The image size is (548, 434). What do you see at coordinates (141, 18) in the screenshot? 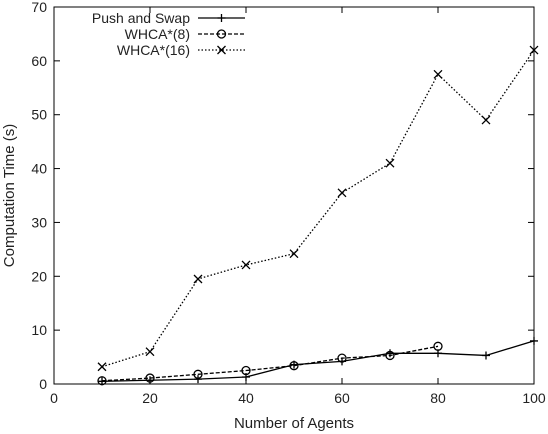
I see `legend-label: Push and Swap` at bounding box center [141, 18].